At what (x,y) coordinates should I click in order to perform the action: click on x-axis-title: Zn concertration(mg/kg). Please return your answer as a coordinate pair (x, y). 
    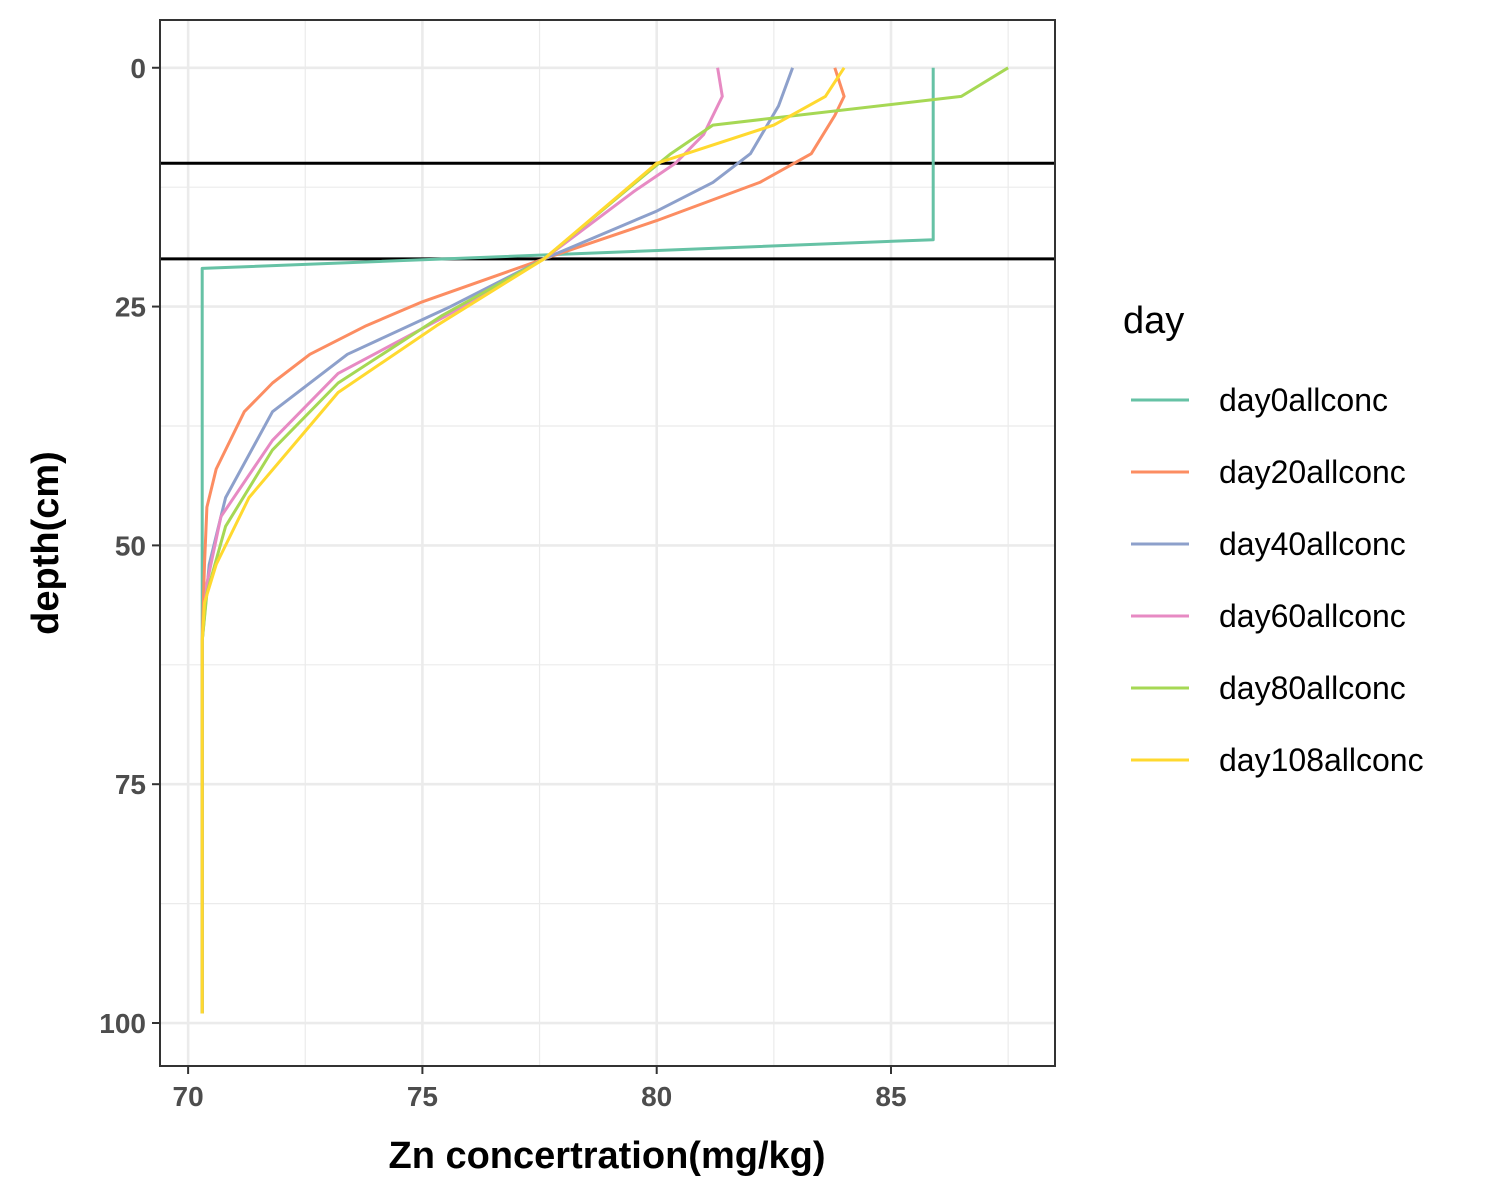
    Looking at the image, I should click on (606, 1156).